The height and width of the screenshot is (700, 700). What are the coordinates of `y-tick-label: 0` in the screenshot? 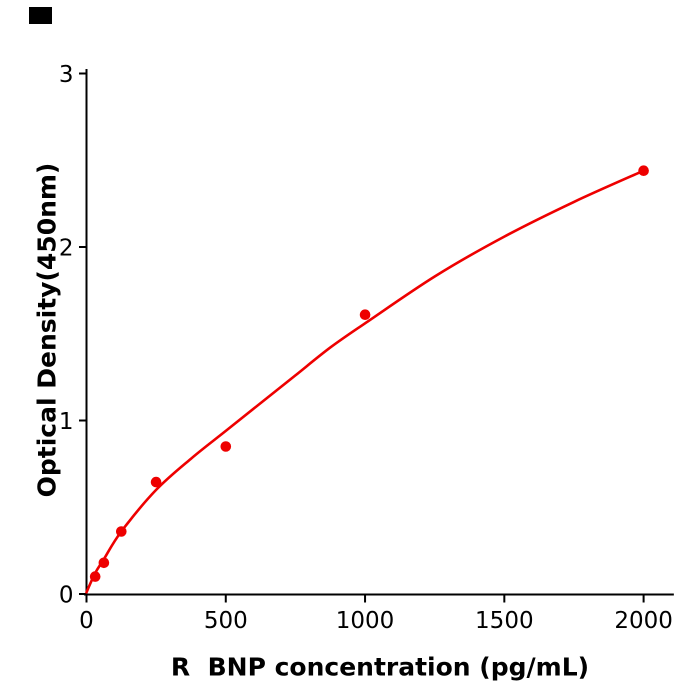 It's located at (66, 596).